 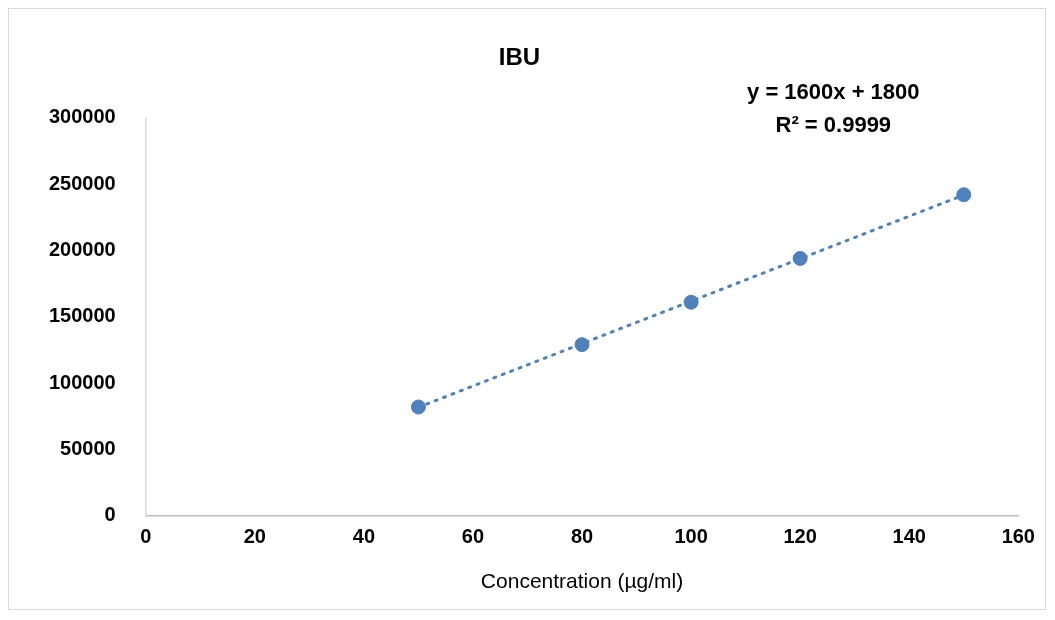 What do you see at coordinates (88, 447) in the screenshot?
I see `y-tick-label: 50000` at bounding box center [88, 447].